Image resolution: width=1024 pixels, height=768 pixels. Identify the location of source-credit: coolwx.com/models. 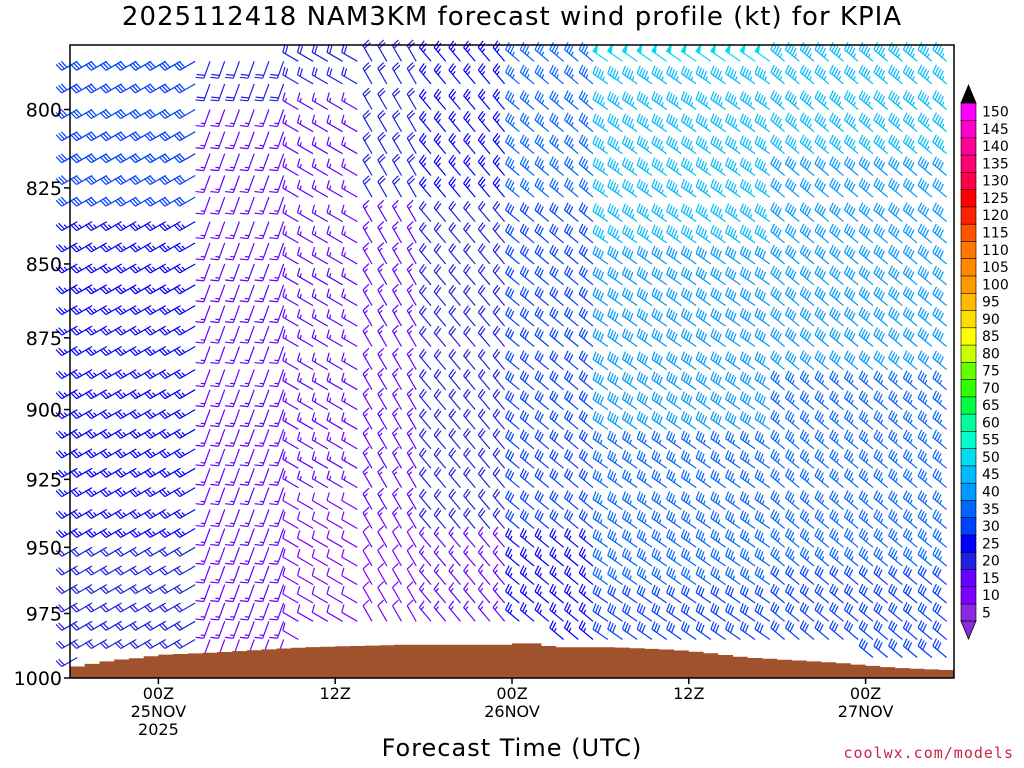
(928, 753).